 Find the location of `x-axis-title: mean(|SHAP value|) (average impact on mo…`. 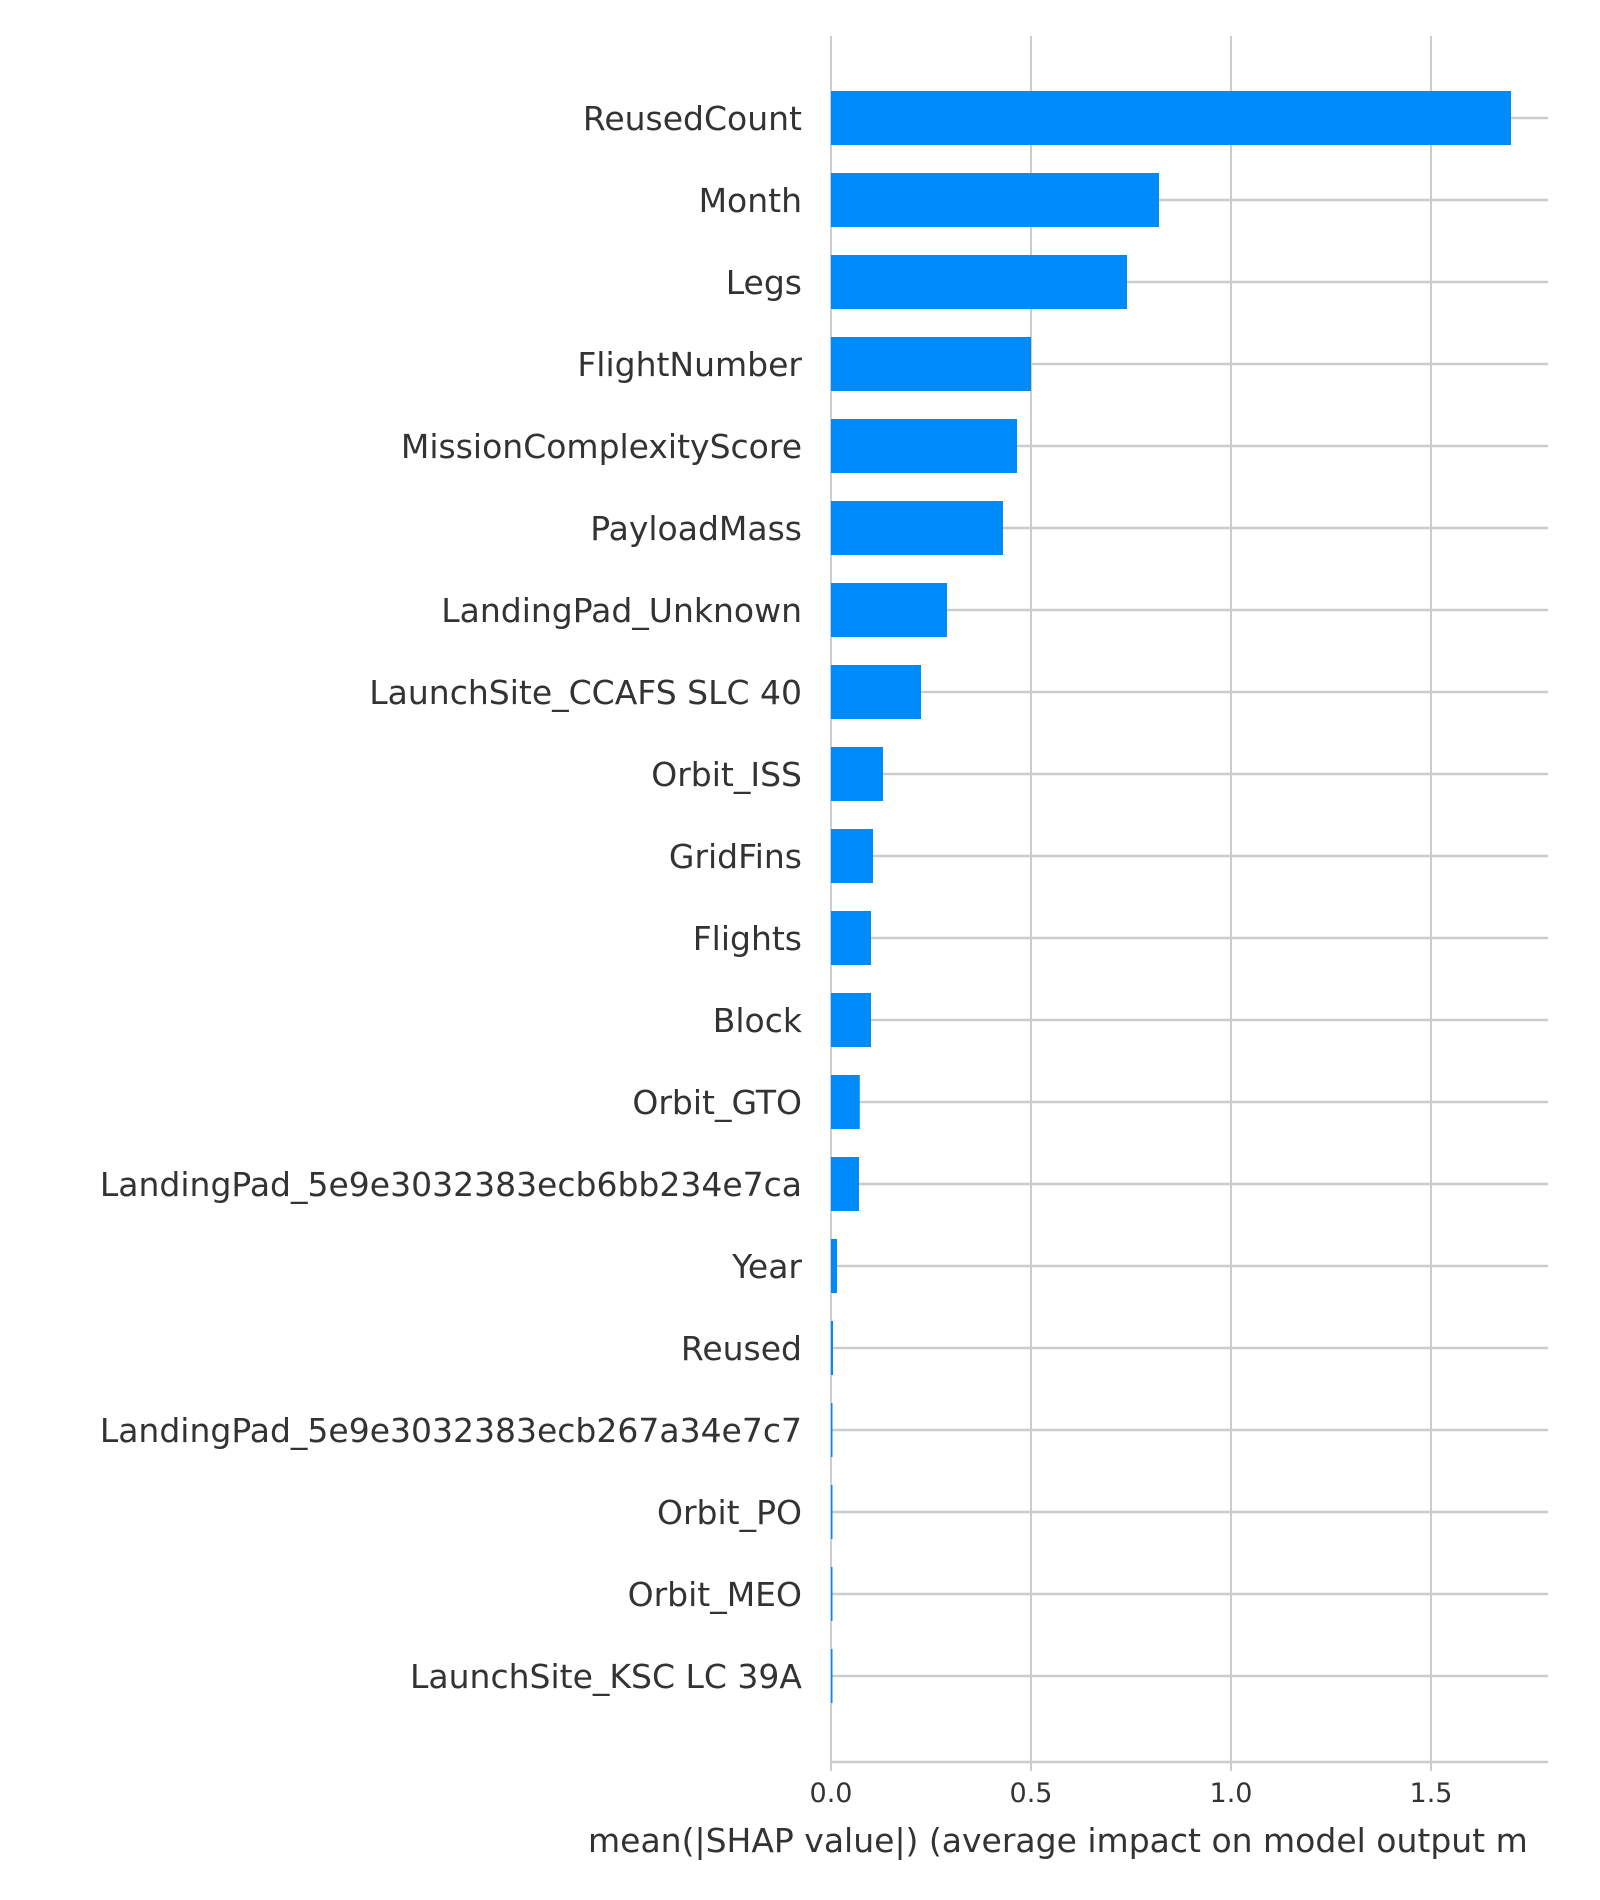

x-axis-title: mean(|SHAP value|) (average impact on mo… is located at coordinates (1058, 1840).